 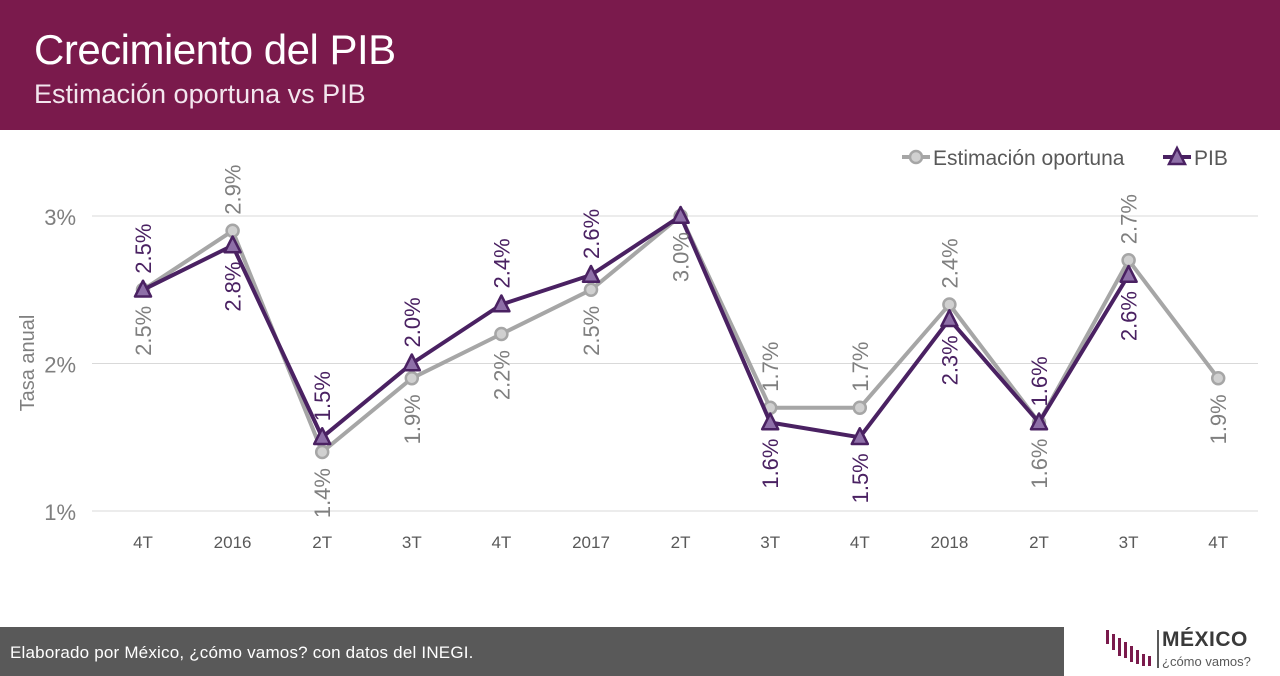 I want to click on legend-label-estimacion: Estimación oportuna, so click(x=1029, y=158).